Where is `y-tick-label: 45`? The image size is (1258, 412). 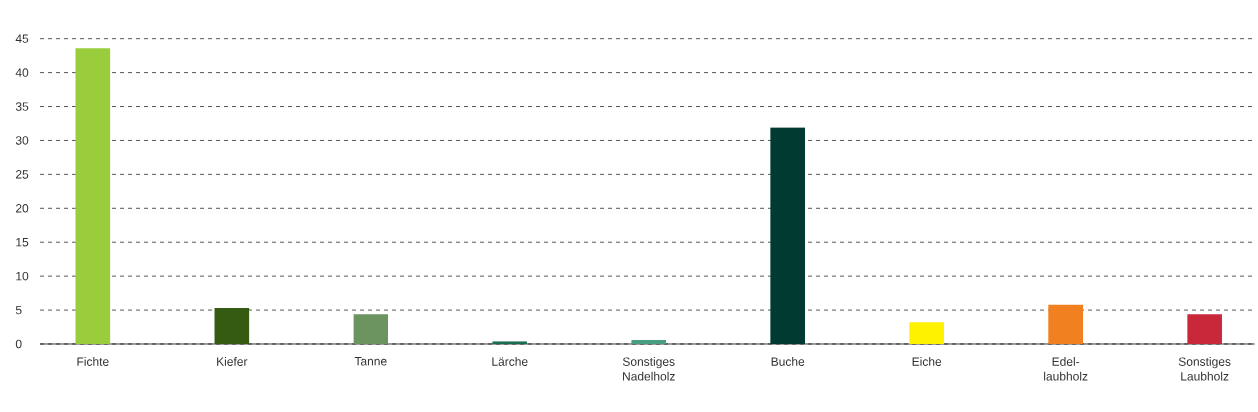 y-tick-label: 45 is located at coordinates (22, 38).